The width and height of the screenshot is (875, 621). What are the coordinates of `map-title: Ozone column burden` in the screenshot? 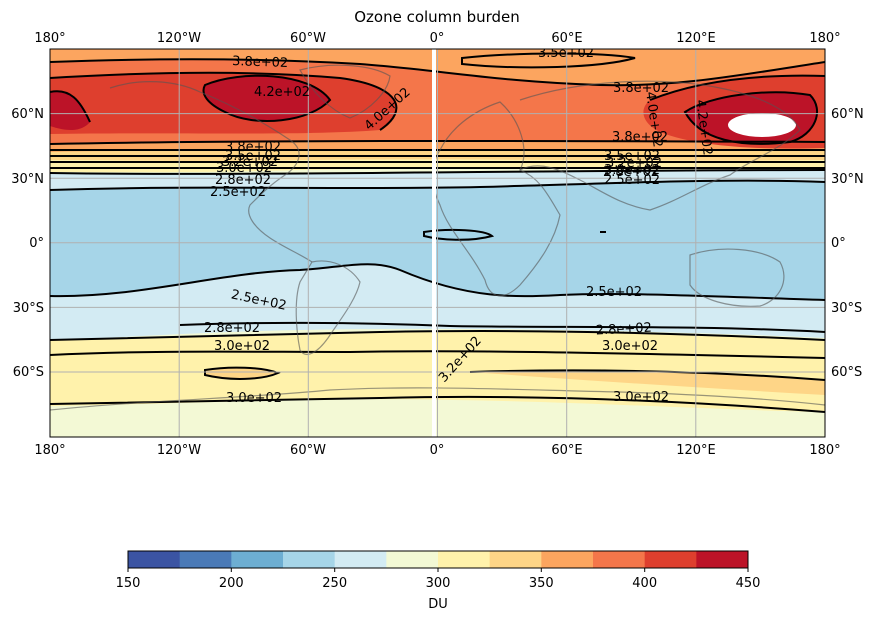 It's located at (437, 17).